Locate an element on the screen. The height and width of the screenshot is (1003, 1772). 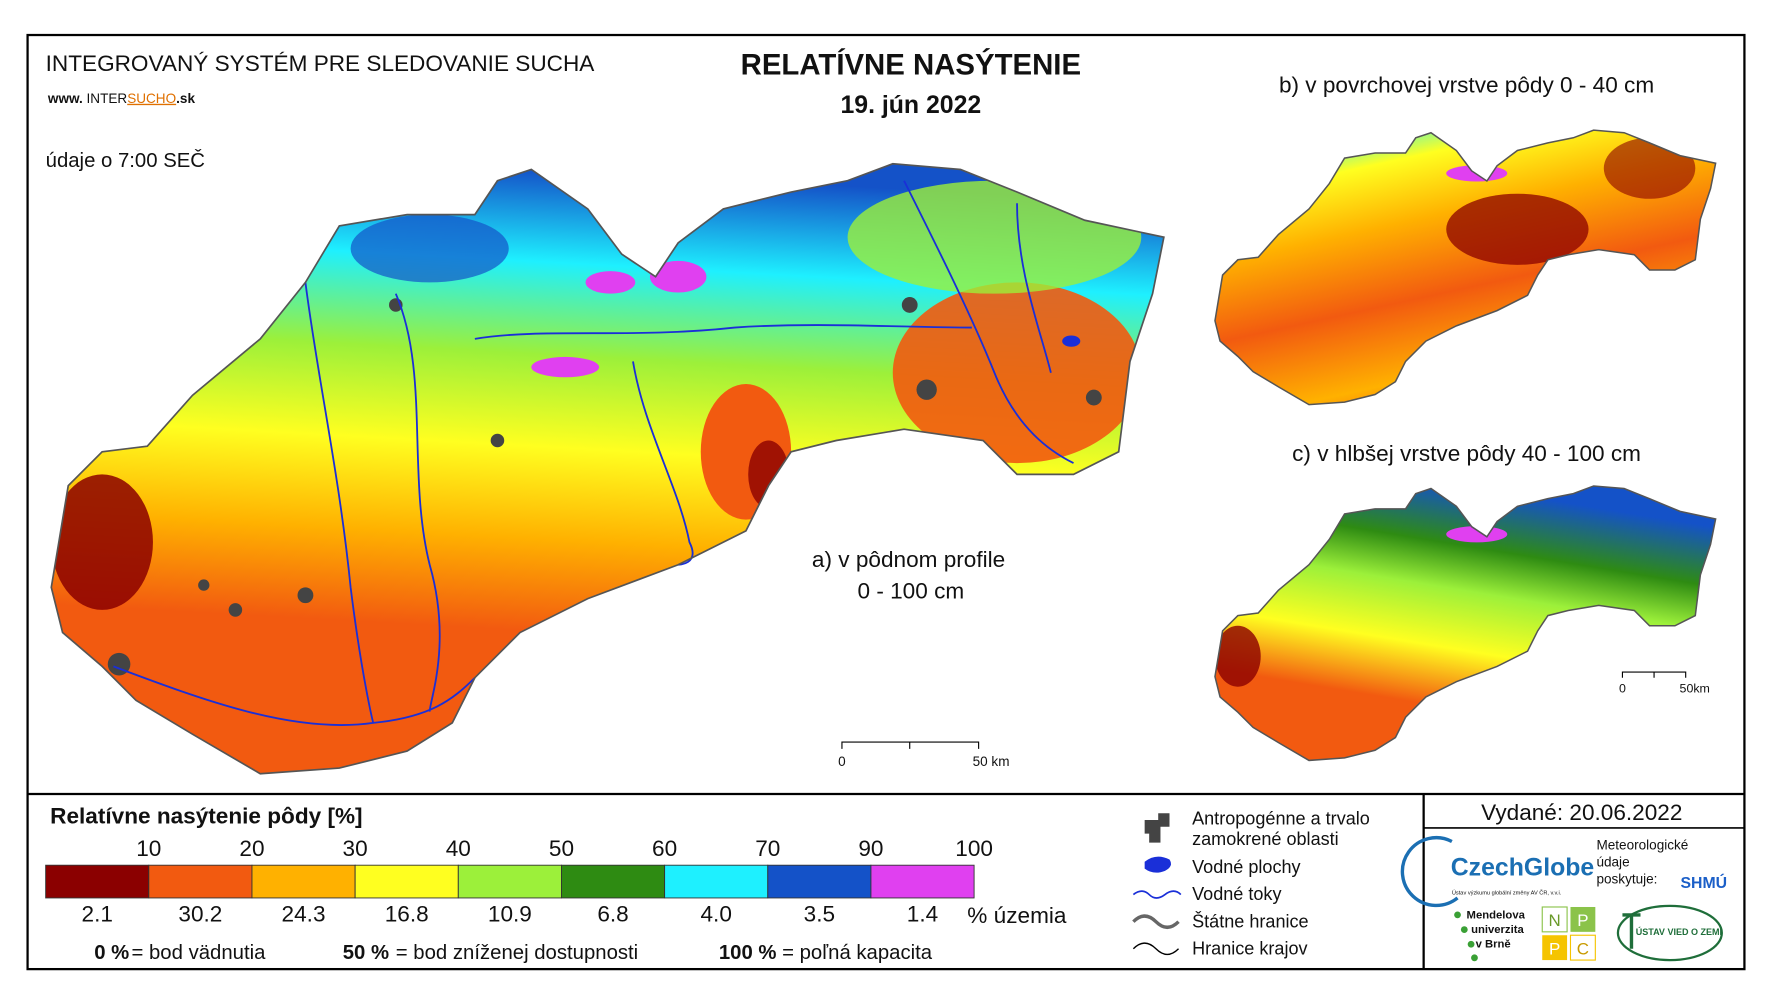
note-text: = poľná kapacita is located at coordinates (857, 953).